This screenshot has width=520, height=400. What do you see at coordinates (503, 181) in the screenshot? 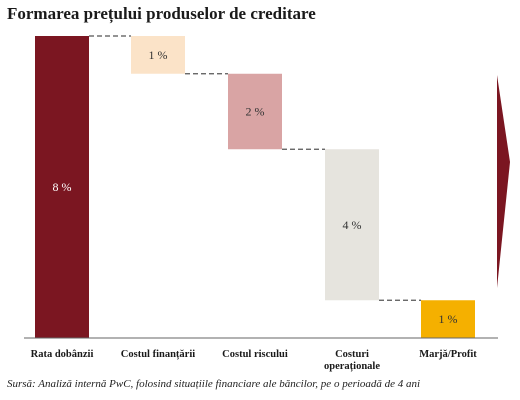
I see `arrow-decoration` at bounding box center [503, 181].